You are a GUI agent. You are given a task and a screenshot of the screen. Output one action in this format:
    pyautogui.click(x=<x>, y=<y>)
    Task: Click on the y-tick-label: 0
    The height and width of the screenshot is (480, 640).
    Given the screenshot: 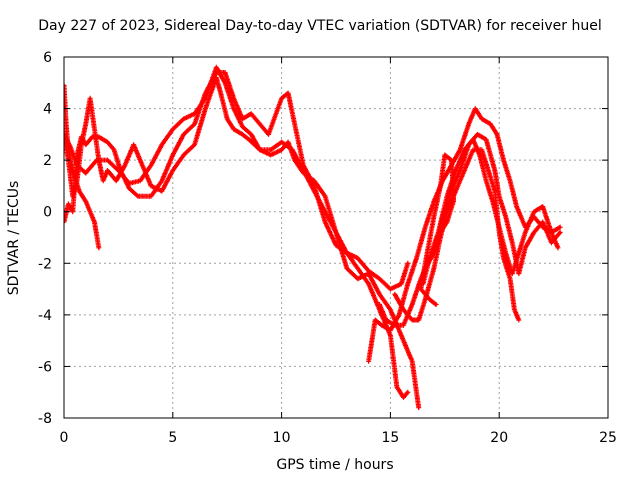 What is the action you would take?
    pyautogui.click(x=47, y=213)
    